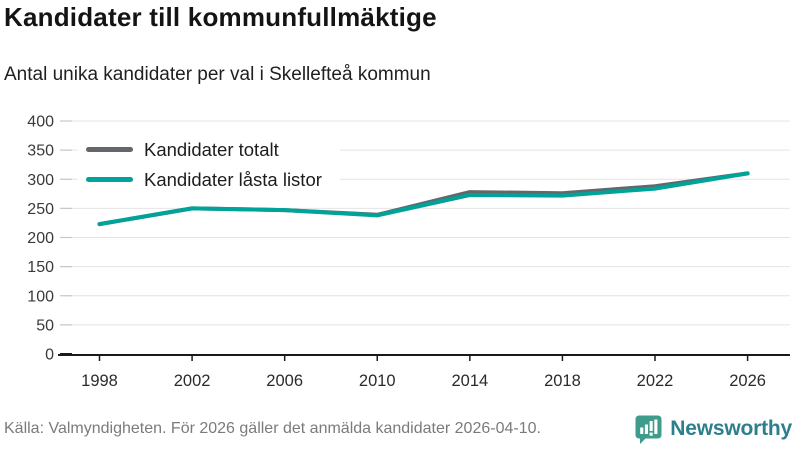  I want to click on brand-name: Newsworthy, so click(731, 428).